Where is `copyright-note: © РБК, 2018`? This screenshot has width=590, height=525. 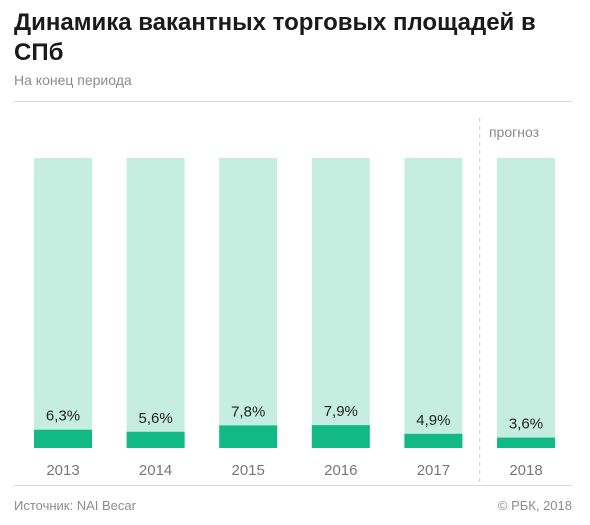
copyright-note: © РБК, 2018 is located at coordinates (534, 505).